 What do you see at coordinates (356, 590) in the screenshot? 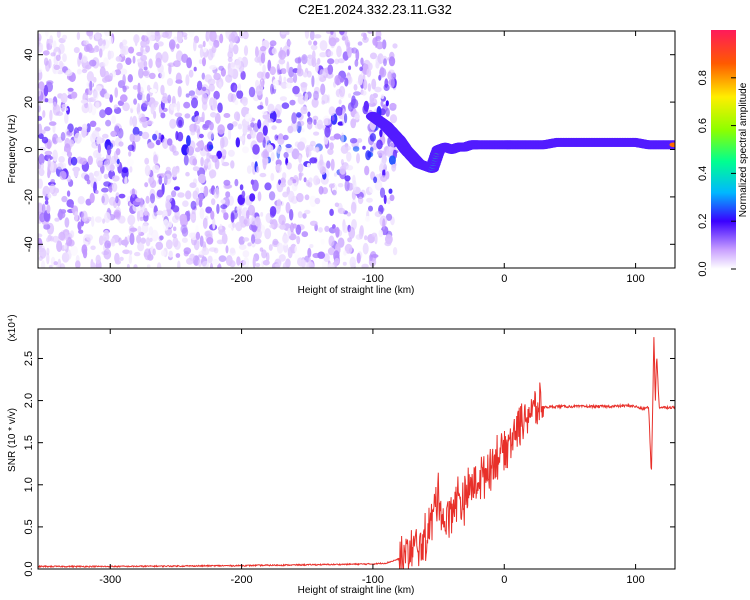
I see `snr-xlabel: Height of straight line (km)` at bounding box center [356, 590].